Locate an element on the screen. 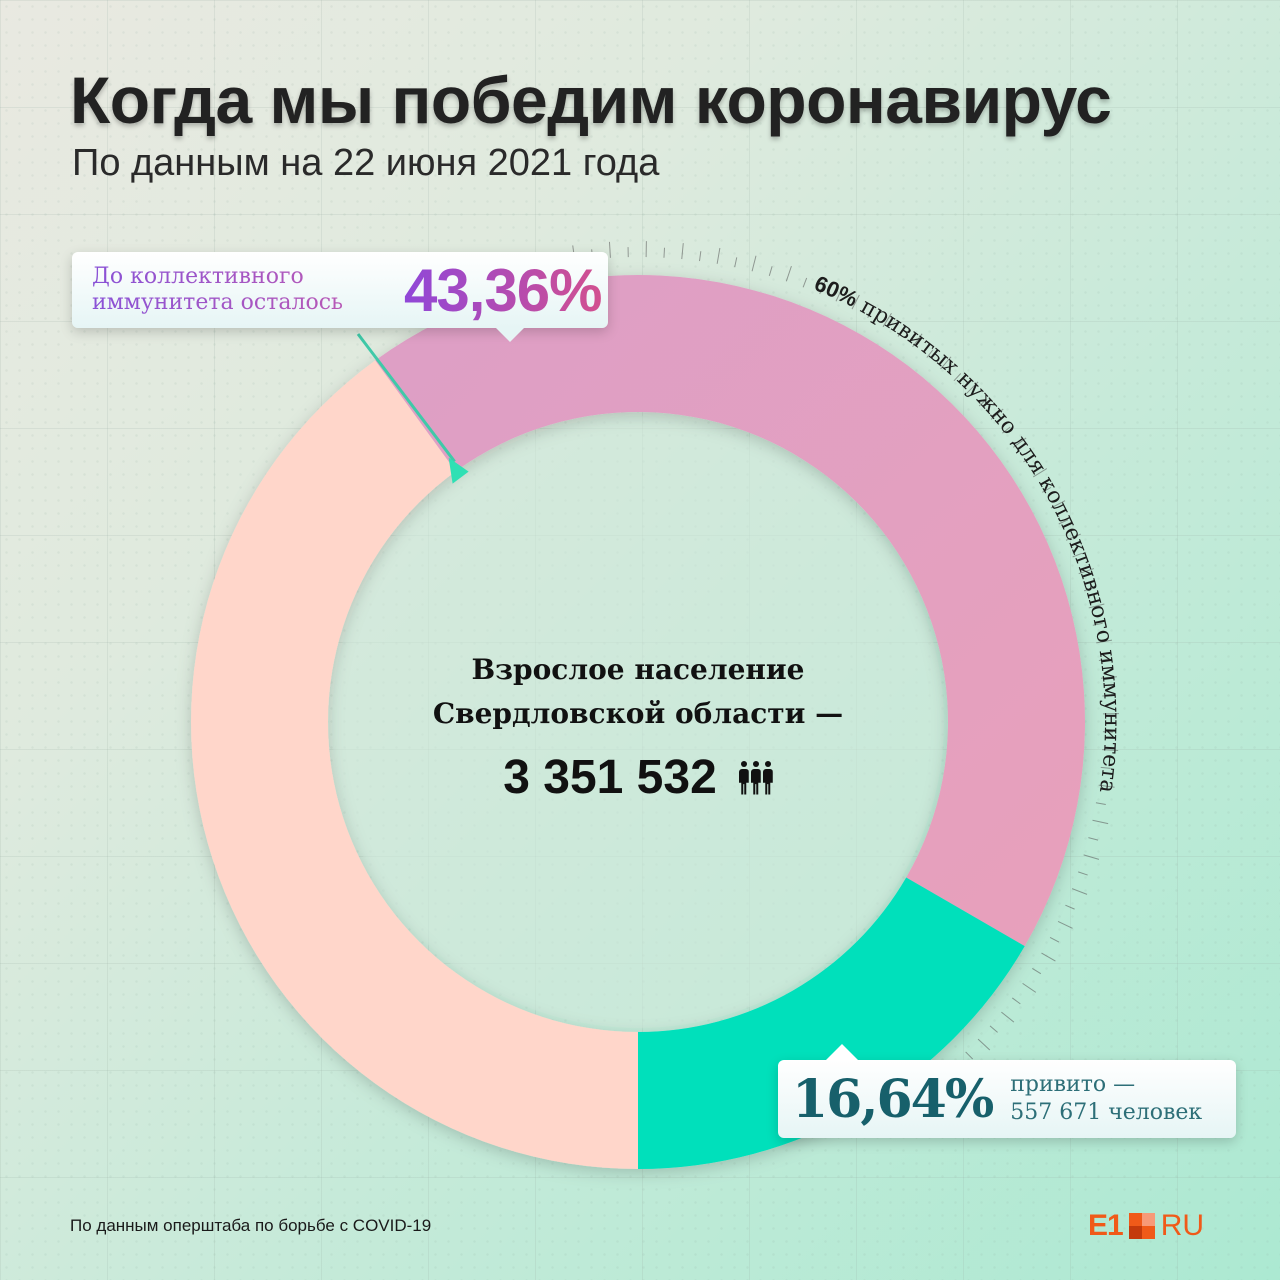  callout-remaining-label-line2: иммунитета осталось is located at coordinates (218, 302).